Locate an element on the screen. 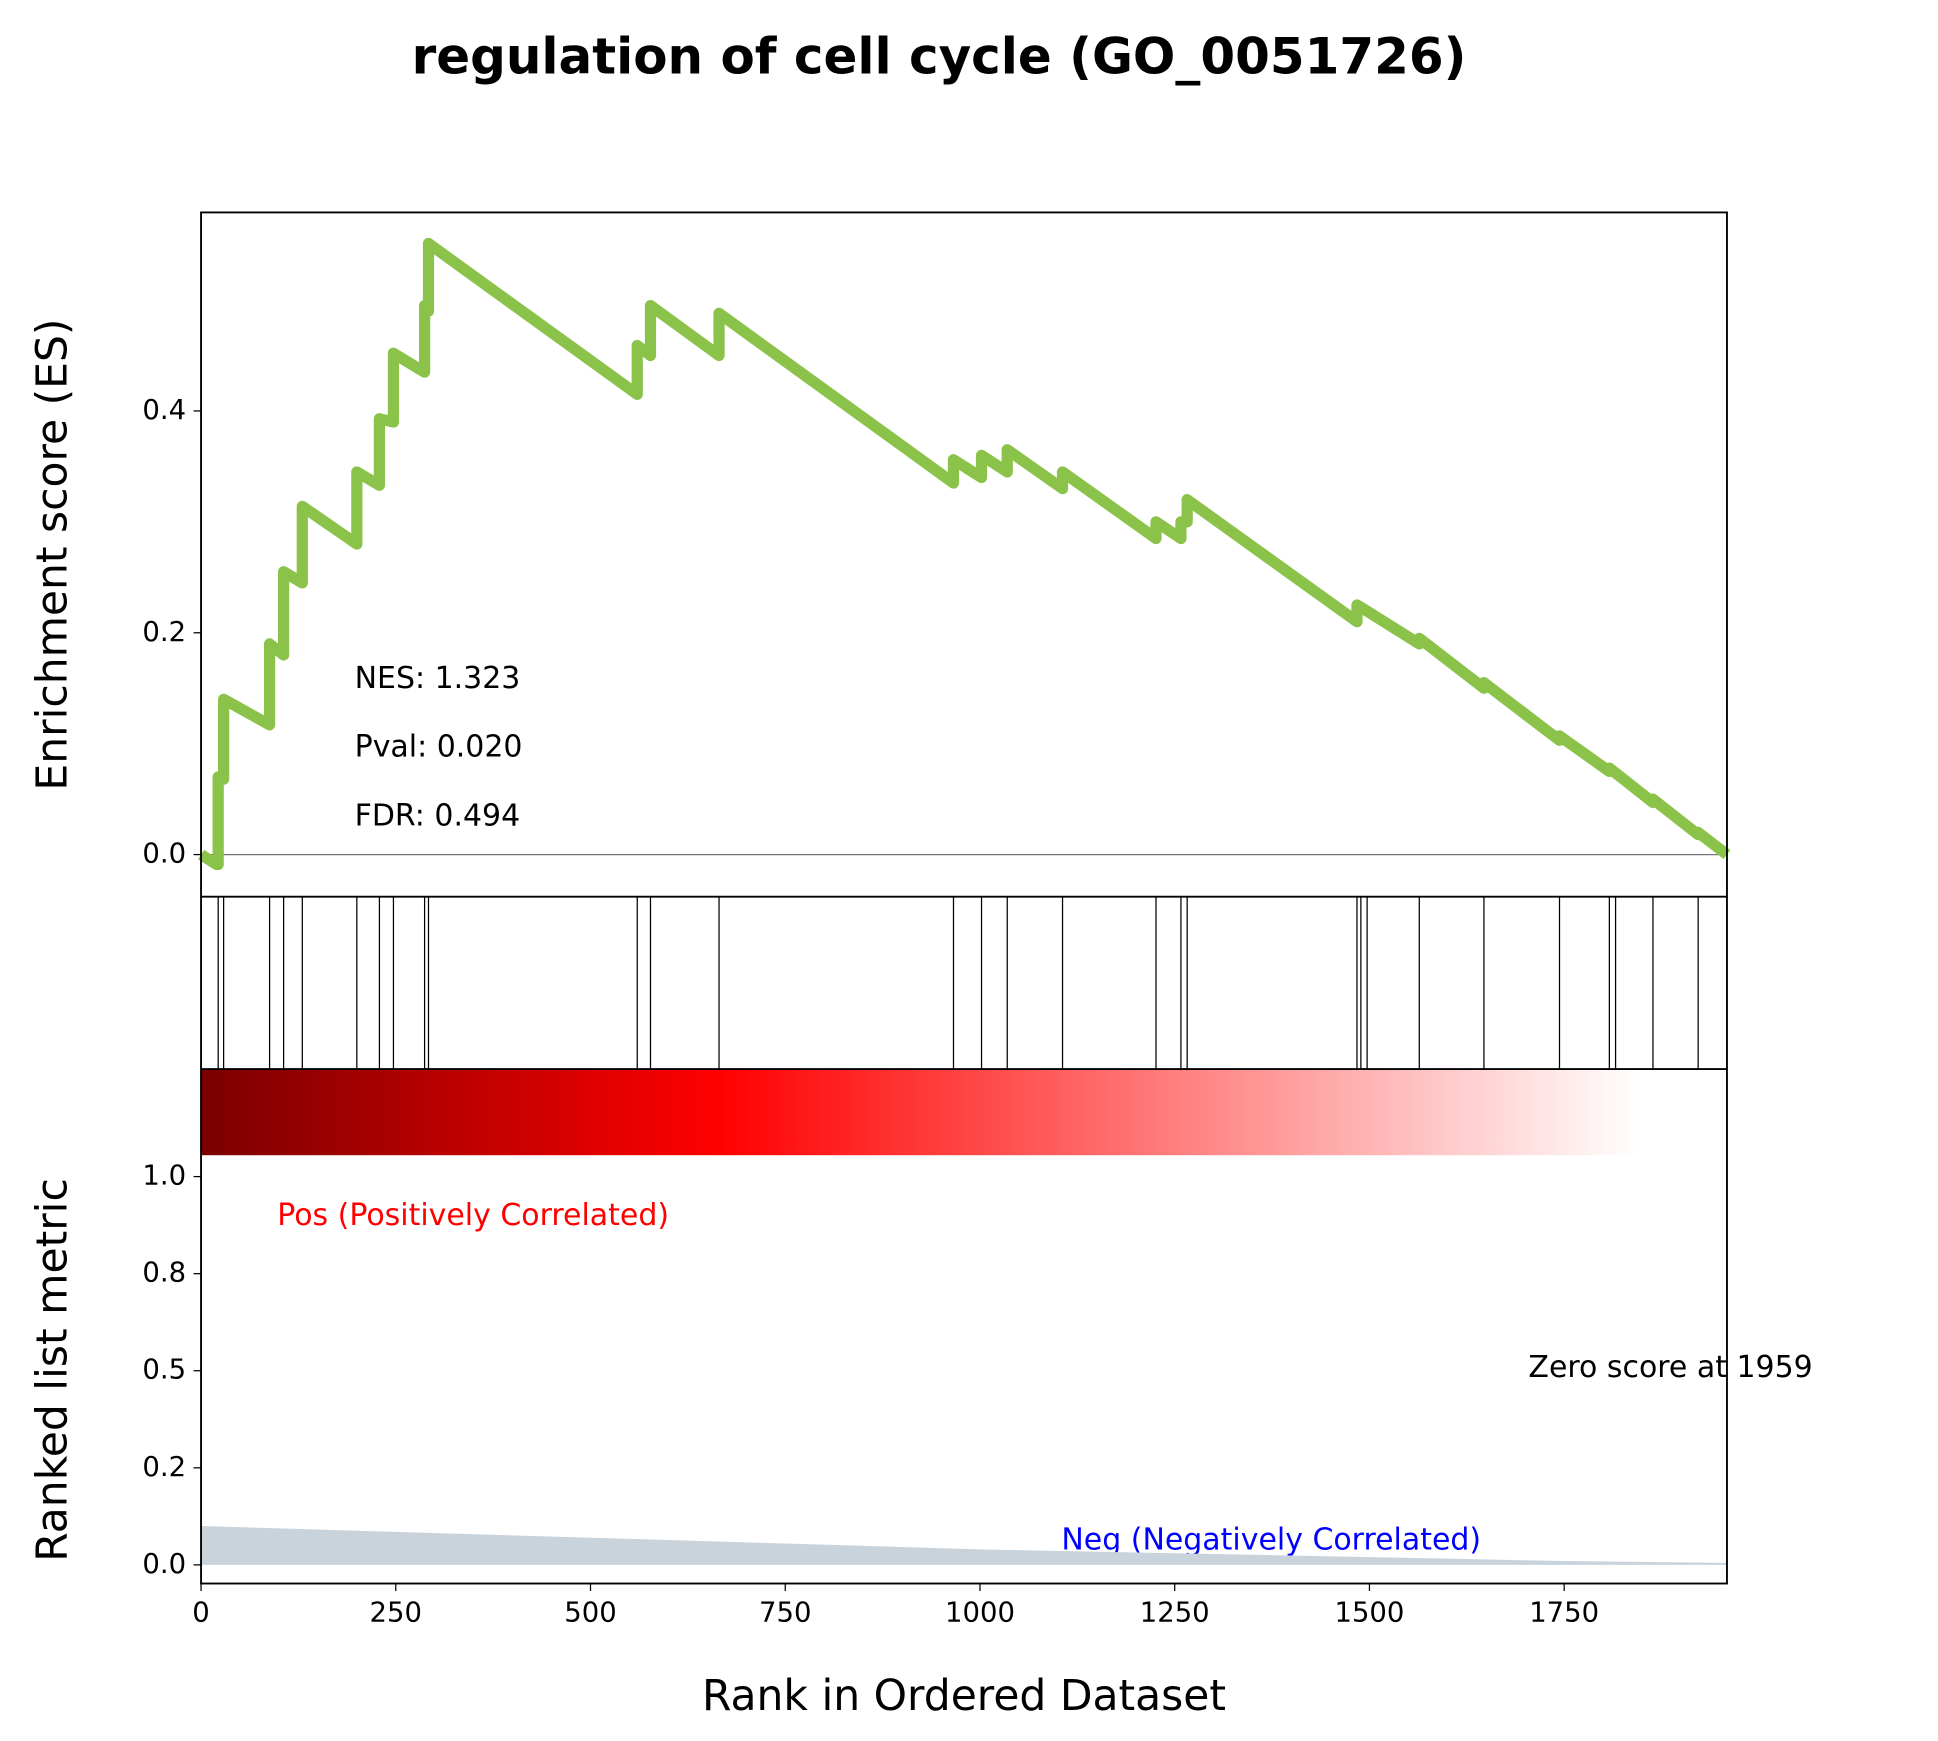 The height and width of the screenshot is (1741, 1938). neg-label: Neg (Negatively Correlated) is located at coordinates (1271, 1540).